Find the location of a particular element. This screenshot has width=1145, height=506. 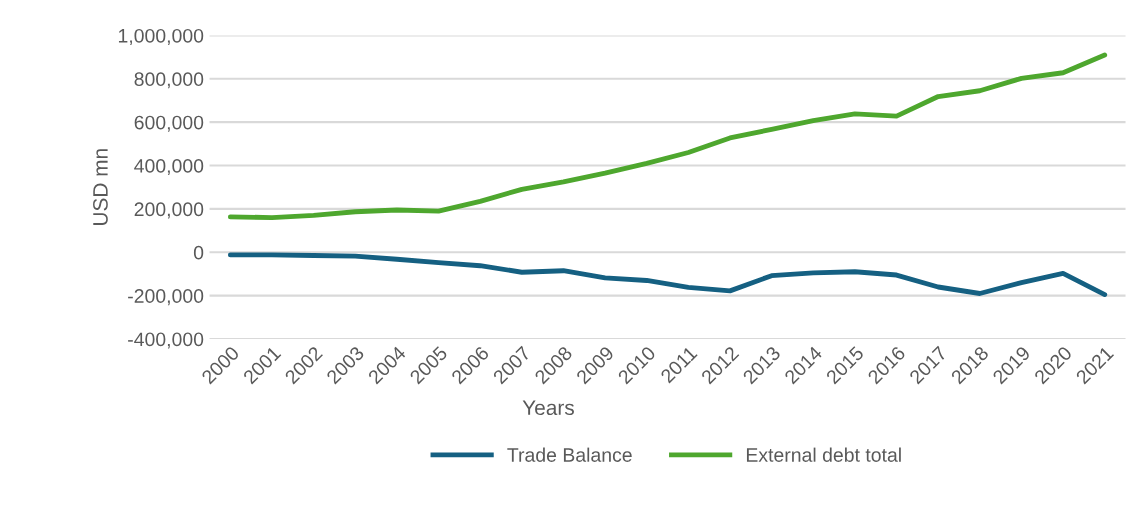

line-series is located at coordinates (667, 274).